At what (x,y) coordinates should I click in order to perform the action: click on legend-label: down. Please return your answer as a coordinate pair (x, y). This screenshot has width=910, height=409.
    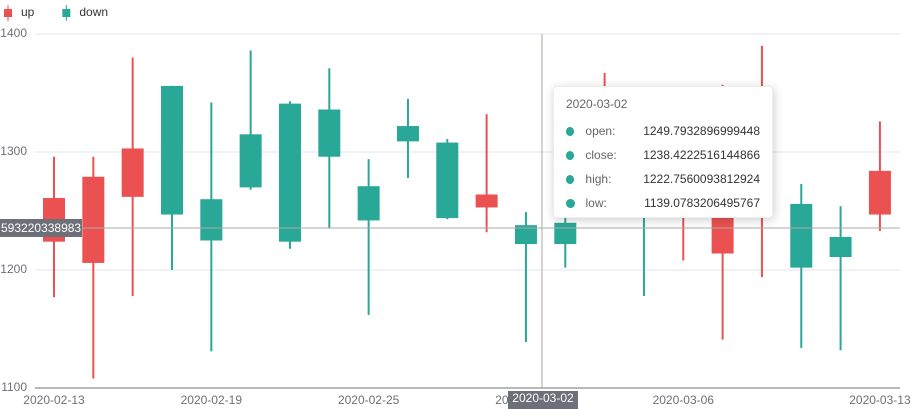
    Looking at the image, I should click on (93, 12).